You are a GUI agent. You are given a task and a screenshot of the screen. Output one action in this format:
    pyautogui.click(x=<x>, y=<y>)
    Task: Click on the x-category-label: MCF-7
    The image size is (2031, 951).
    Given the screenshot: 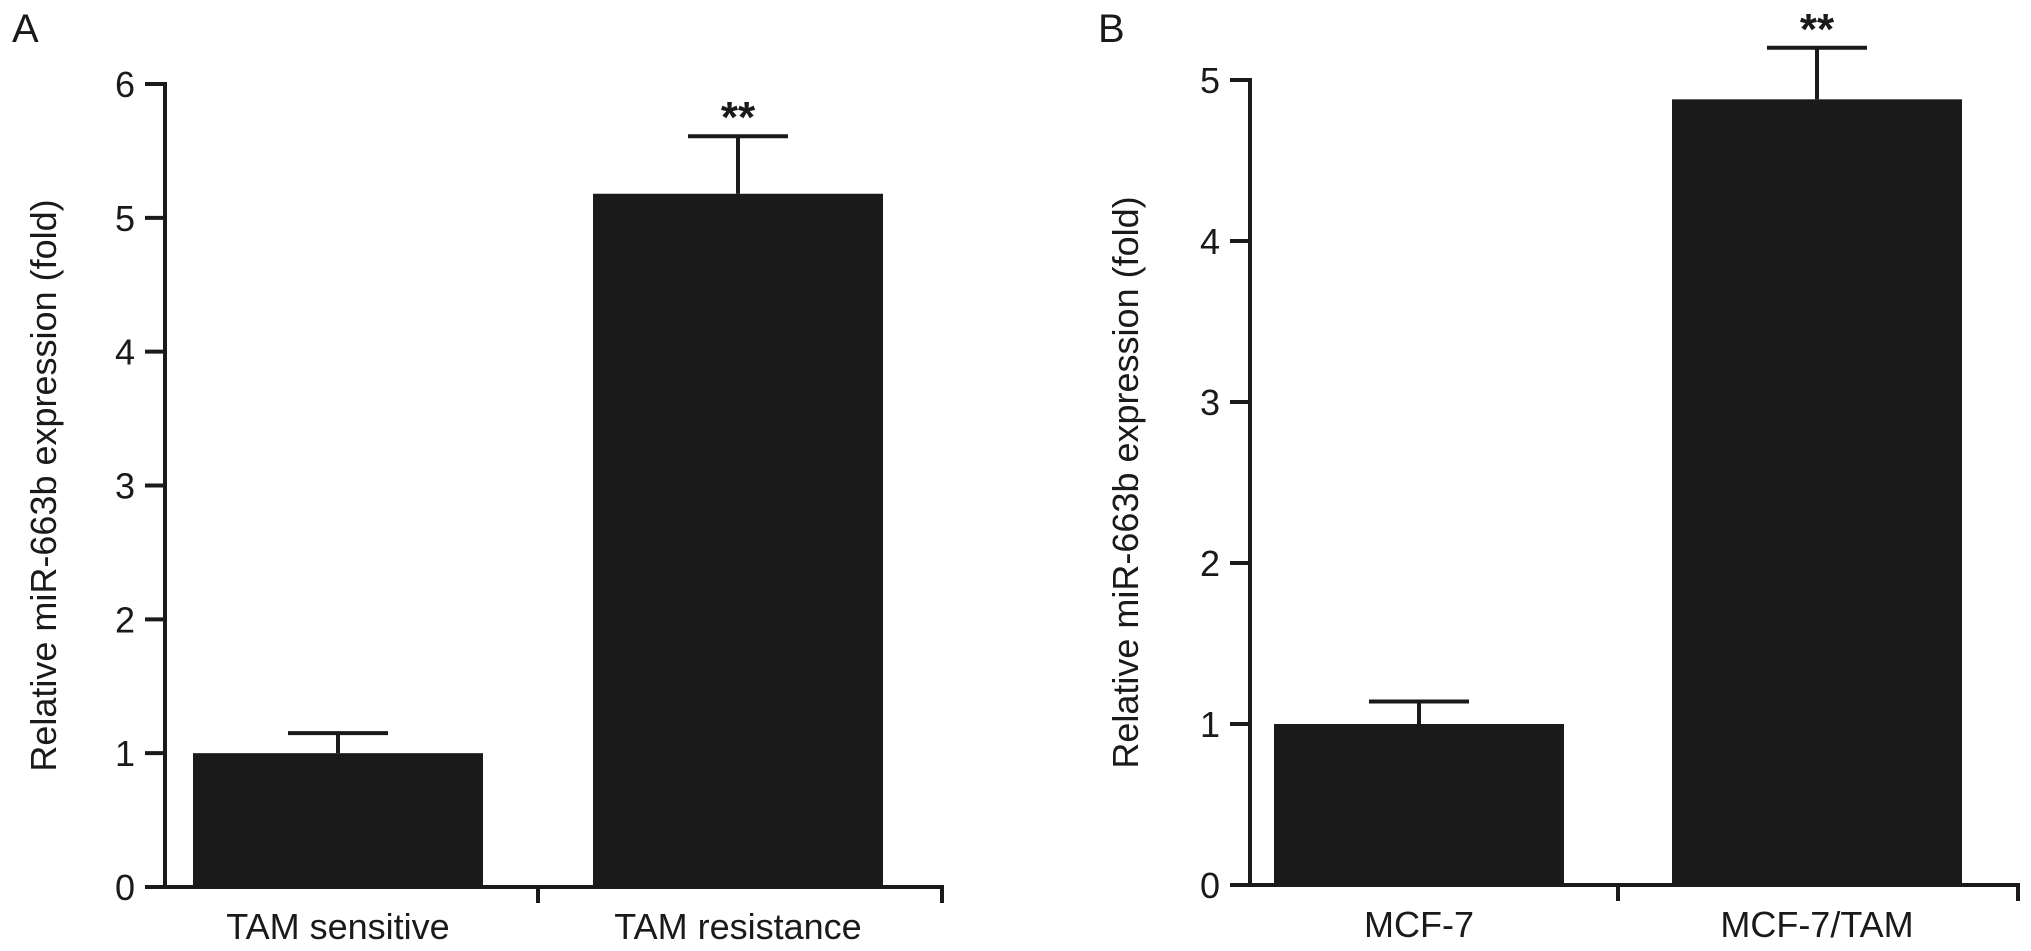 What is the action you would take?
    pyautogui.click(x=1419, y=924)
    